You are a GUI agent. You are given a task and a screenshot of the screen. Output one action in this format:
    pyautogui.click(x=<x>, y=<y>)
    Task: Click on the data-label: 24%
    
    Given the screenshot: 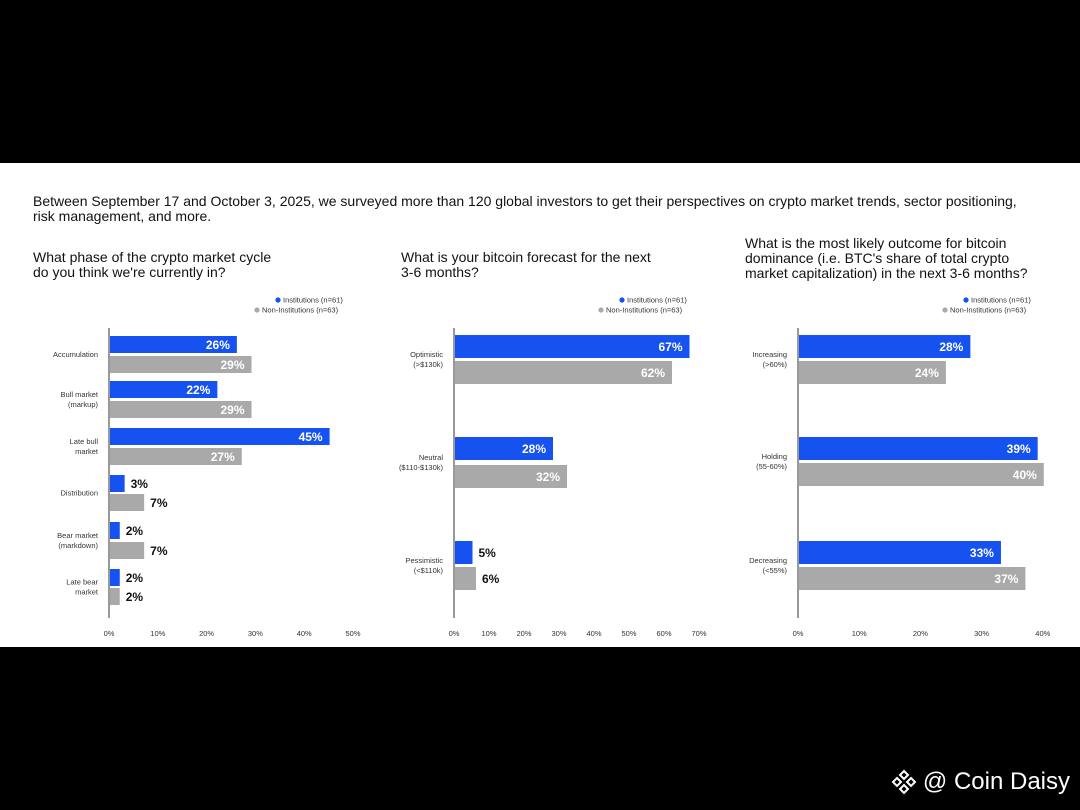 What is the action you would take?
    pyautogui.click(x=927, y=373)
    